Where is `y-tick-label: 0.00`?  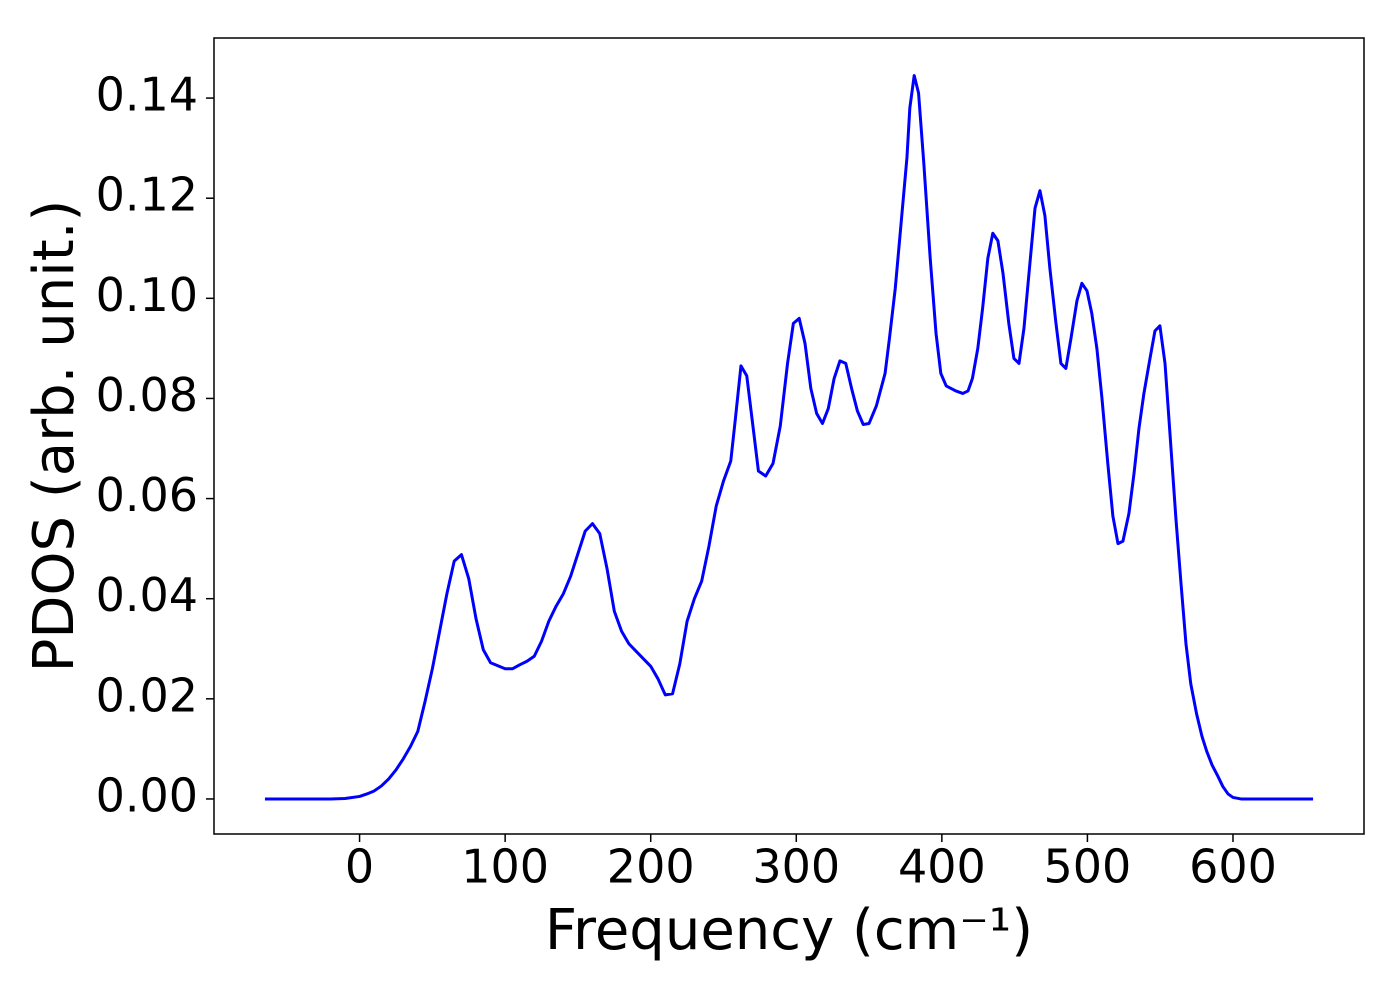
y-tick-label: 0.00 is located at coordinates (147, 795).